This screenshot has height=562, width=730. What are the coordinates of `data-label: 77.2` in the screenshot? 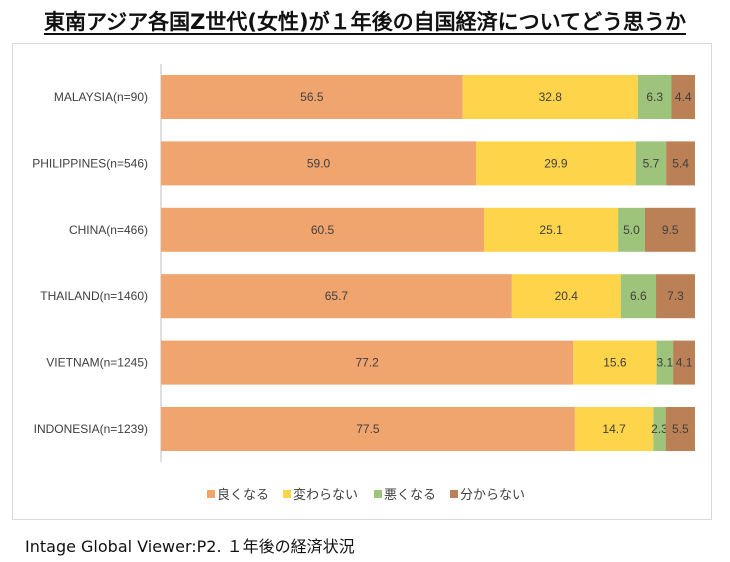 It's located at (367, 363).